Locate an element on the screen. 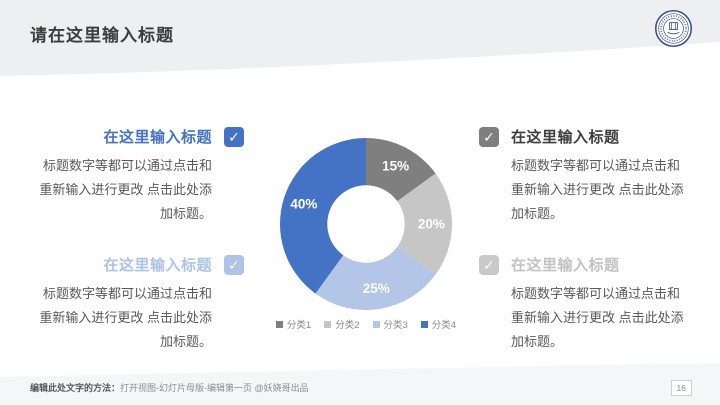  donut-data-label: 25% is located at coordinates (376, 288).